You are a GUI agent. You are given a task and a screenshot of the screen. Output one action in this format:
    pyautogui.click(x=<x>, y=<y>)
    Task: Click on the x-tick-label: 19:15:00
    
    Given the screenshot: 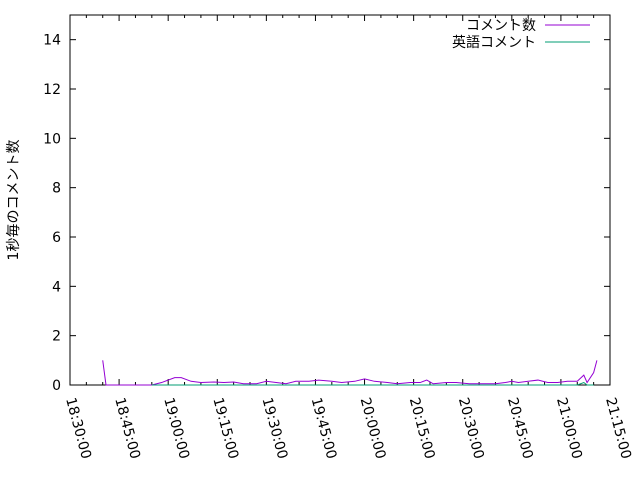 What is the action you would take?
    pyautogui.click(x=225, y=428)
    